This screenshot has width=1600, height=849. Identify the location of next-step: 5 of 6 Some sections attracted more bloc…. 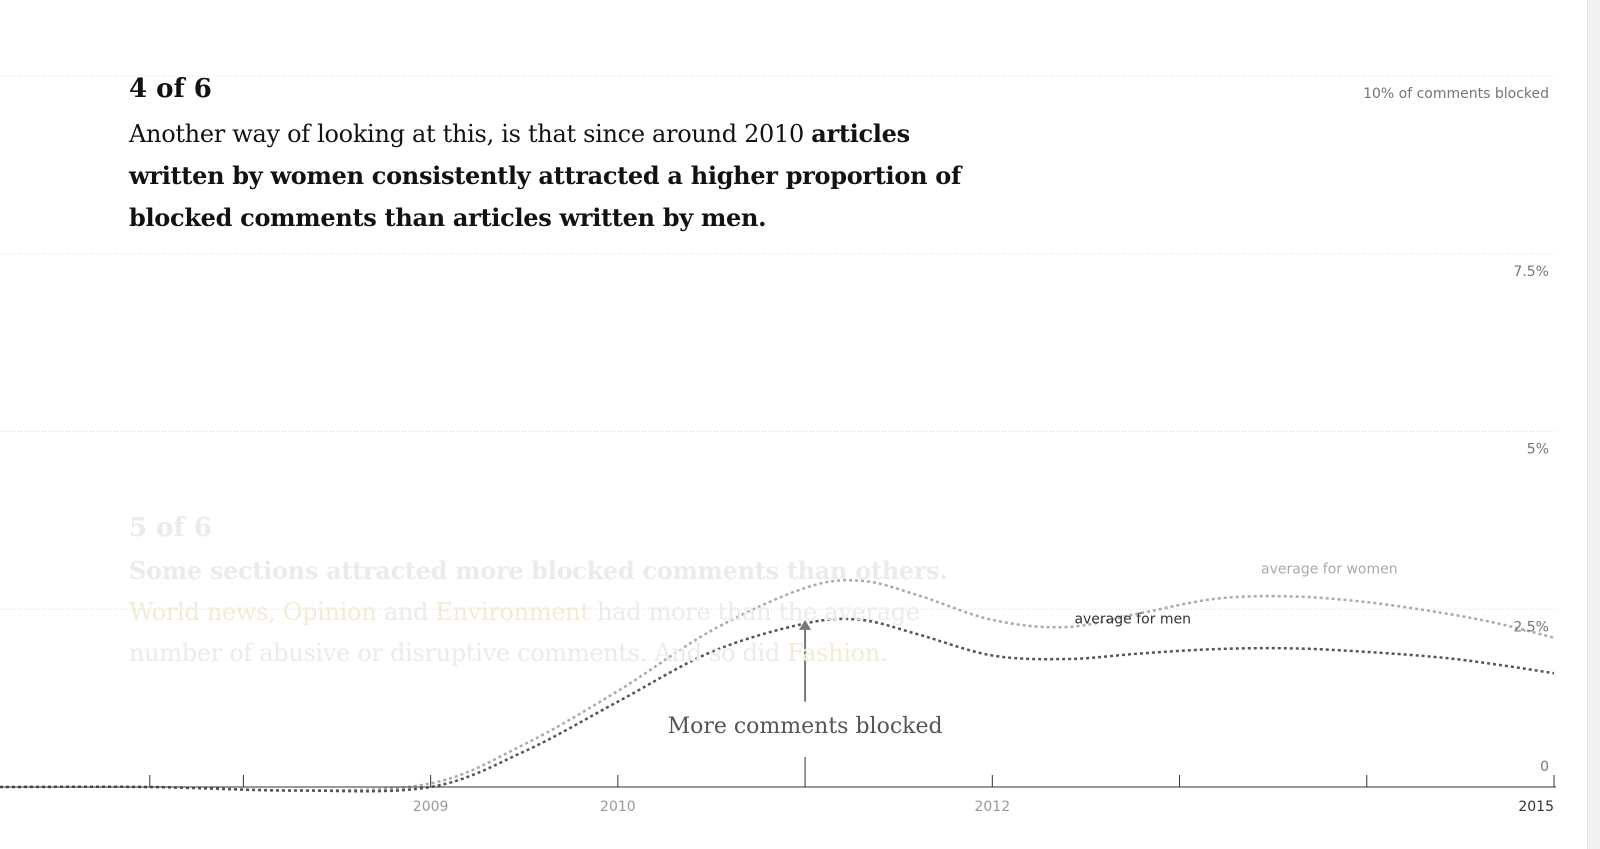
(569, 592).